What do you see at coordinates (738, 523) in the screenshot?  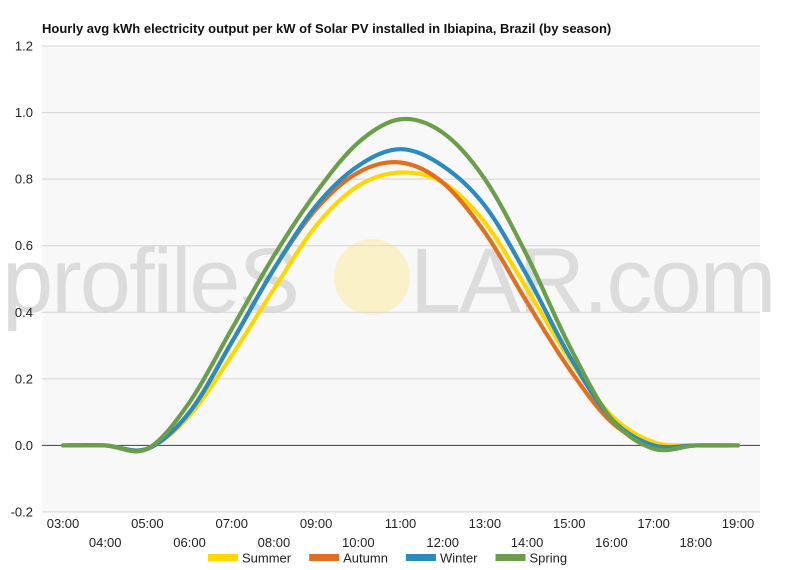 I see `x-tick-label: 19:00` at bounding box center [738, 523].